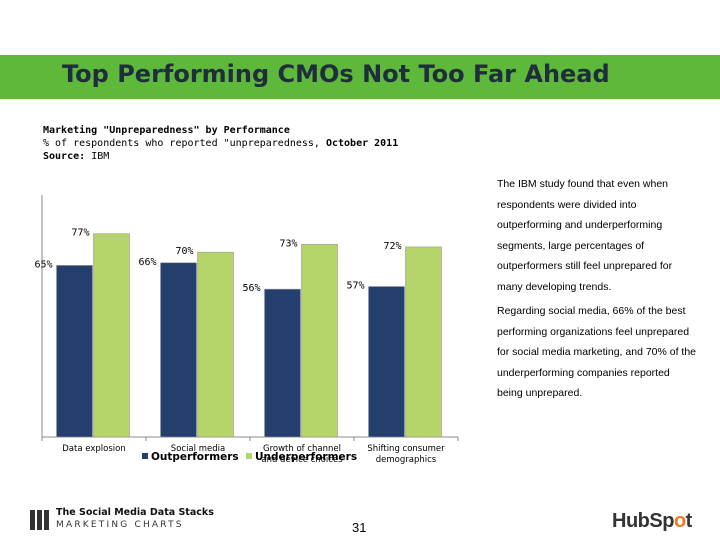 The width and height of the screenshot is (720, 540). What do you see at coordinates (302, 449) in the screenshot?
I see `x-tick-label: Growth of channel` at bounding box center [302, 449].